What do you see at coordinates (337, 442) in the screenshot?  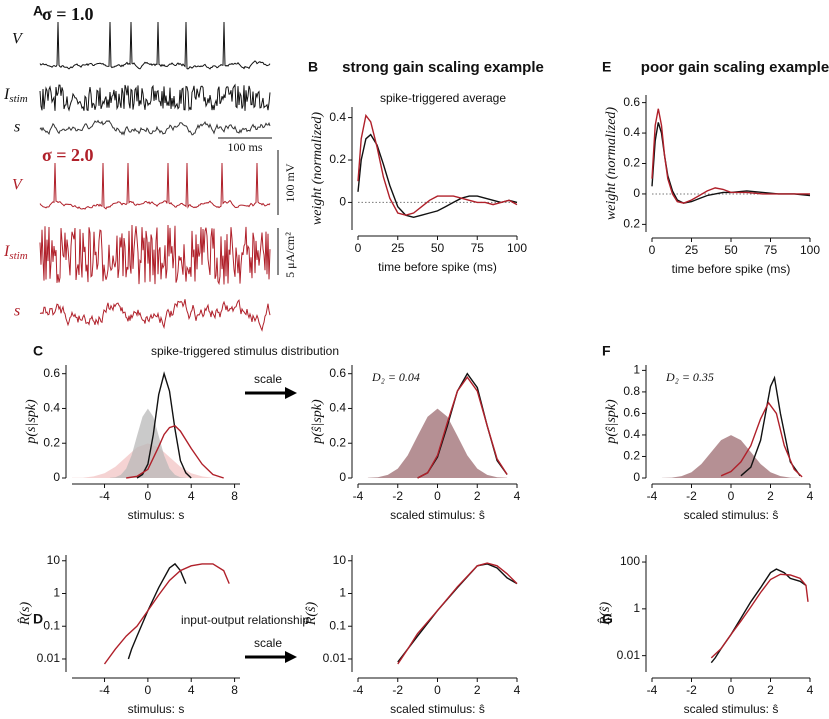 I see `y-tick-label: 0.2` at bounding box center [337, 442].